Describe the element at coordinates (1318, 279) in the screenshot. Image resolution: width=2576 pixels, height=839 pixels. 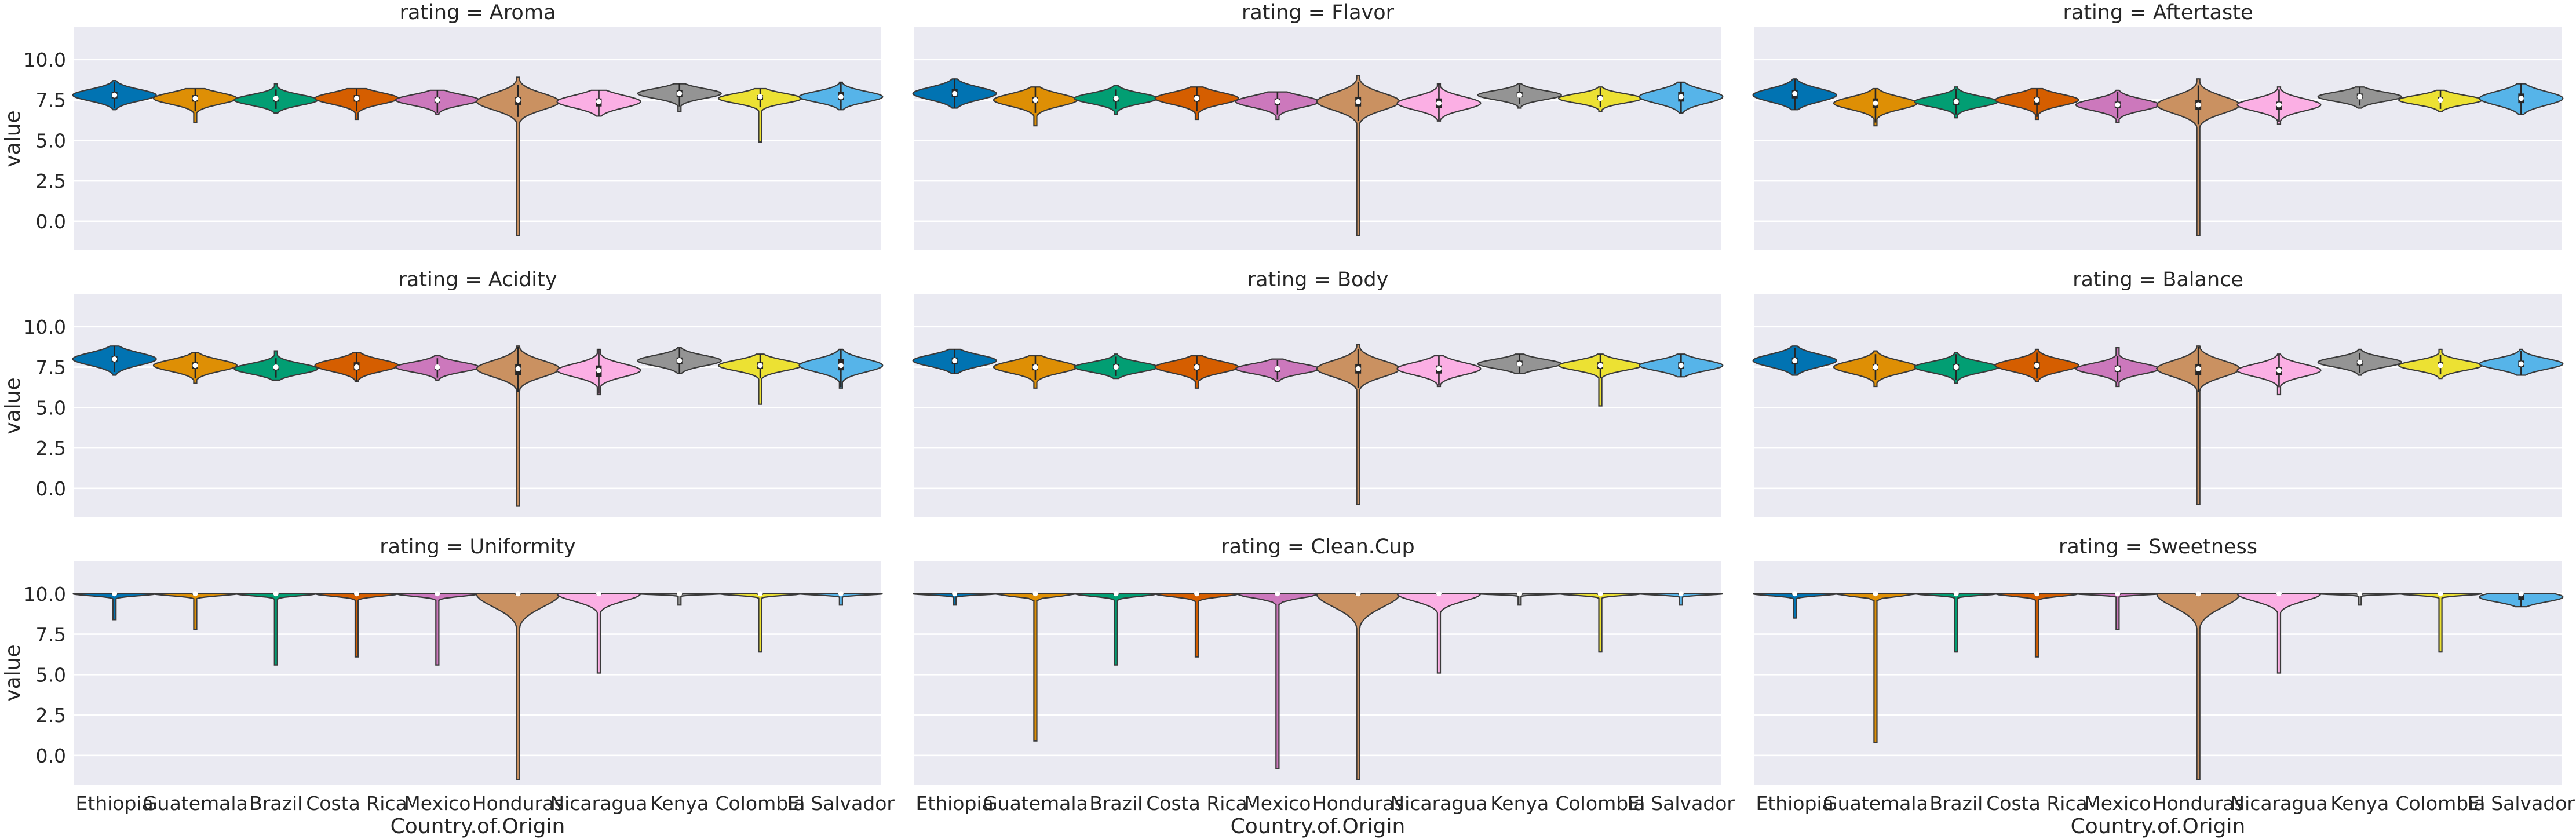
I see `panel-title: rating = Body` at that location.